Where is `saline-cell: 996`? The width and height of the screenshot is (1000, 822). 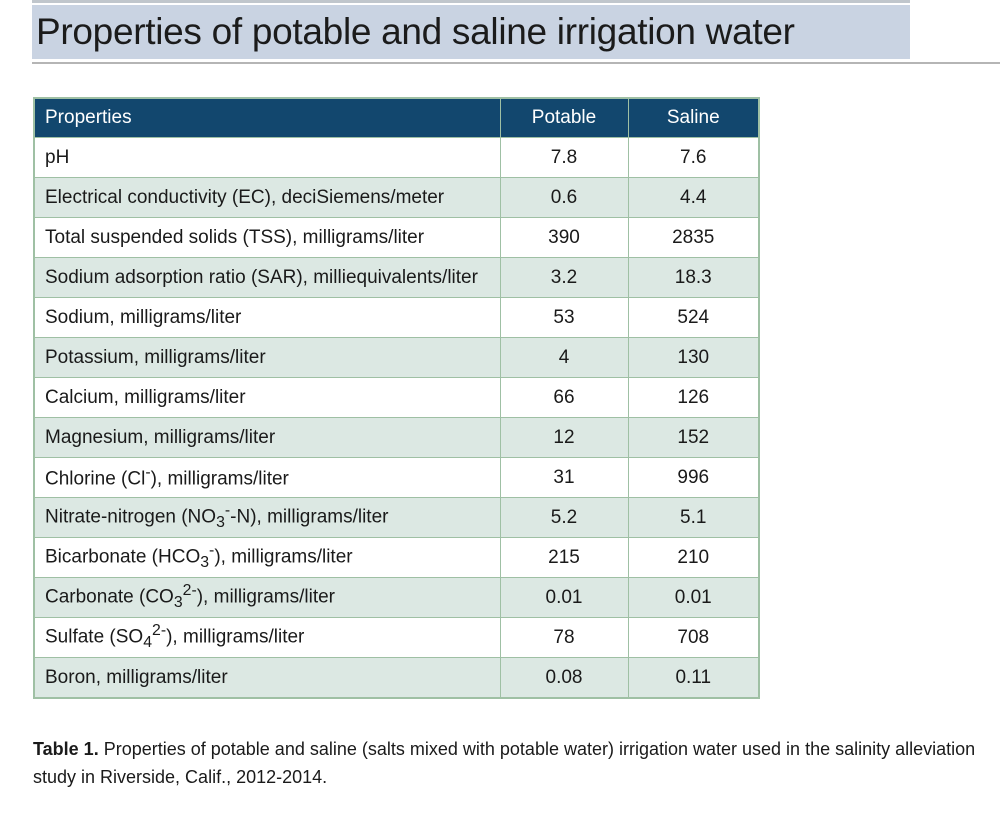 saline-cell: 996 is located at coordinates (693, 477).